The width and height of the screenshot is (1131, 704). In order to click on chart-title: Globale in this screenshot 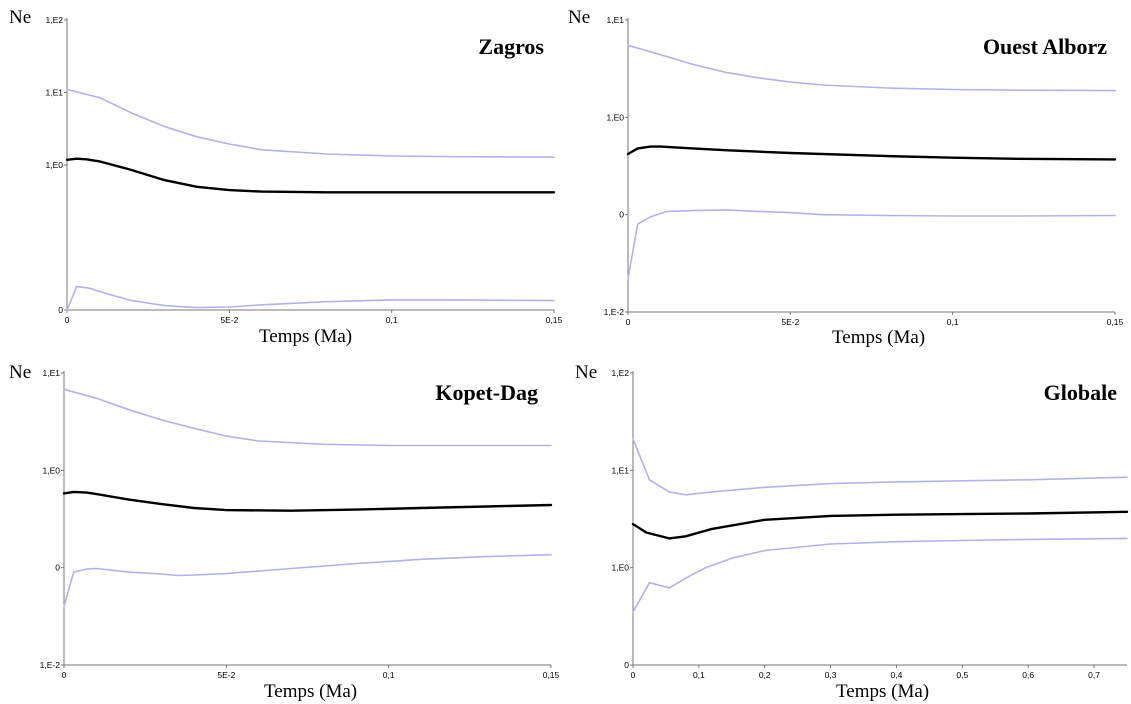, I will do `click(1080, 392)`.